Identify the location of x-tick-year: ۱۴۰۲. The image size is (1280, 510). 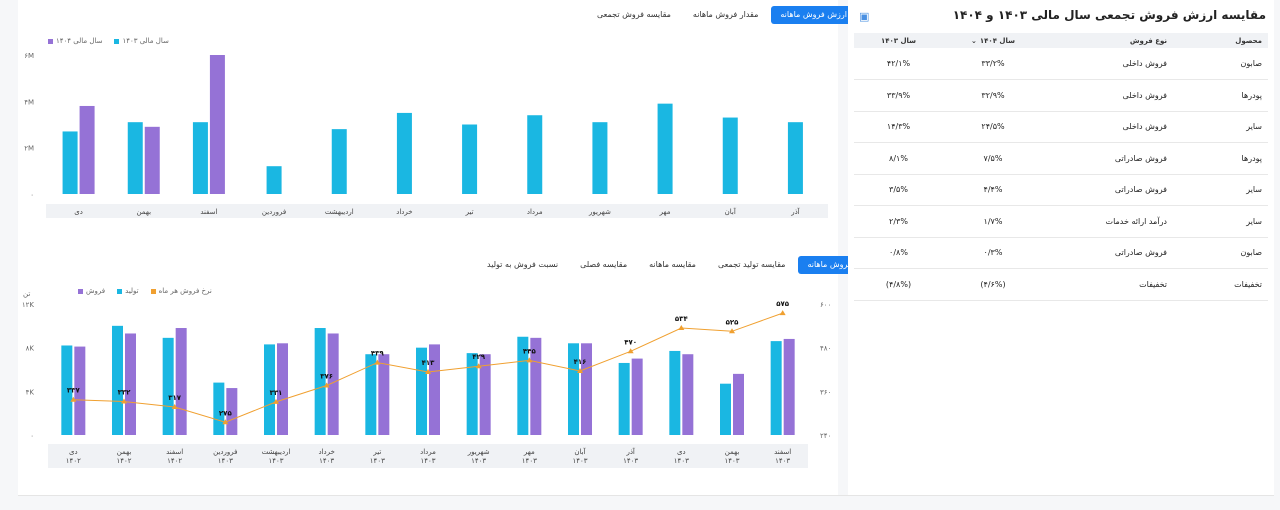
(123, 461).